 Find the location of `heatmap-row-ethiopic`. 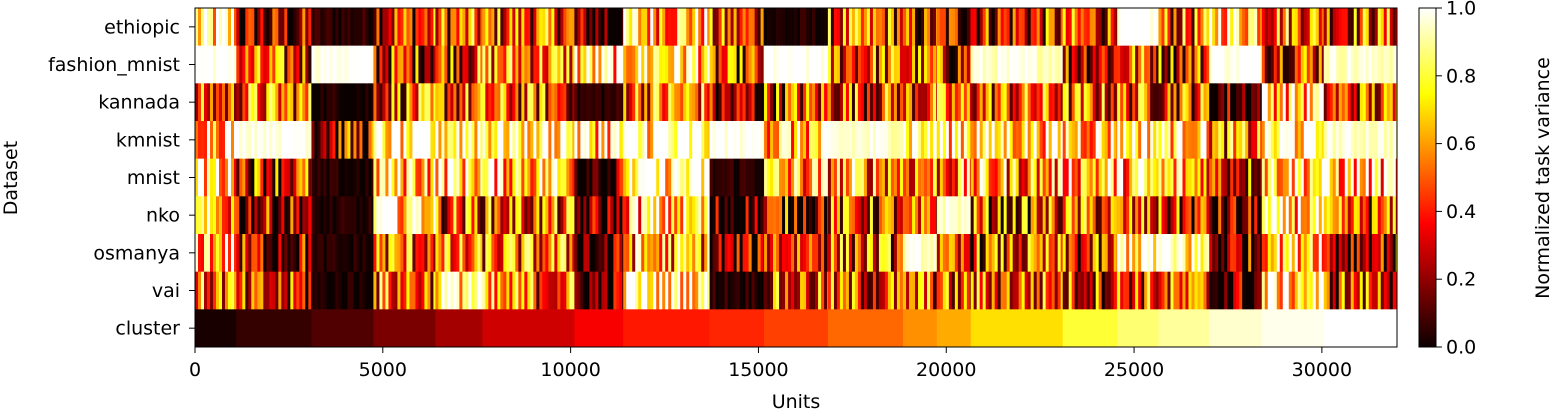

heatmap-row-ethiopic is located at coordinates (796, 27).